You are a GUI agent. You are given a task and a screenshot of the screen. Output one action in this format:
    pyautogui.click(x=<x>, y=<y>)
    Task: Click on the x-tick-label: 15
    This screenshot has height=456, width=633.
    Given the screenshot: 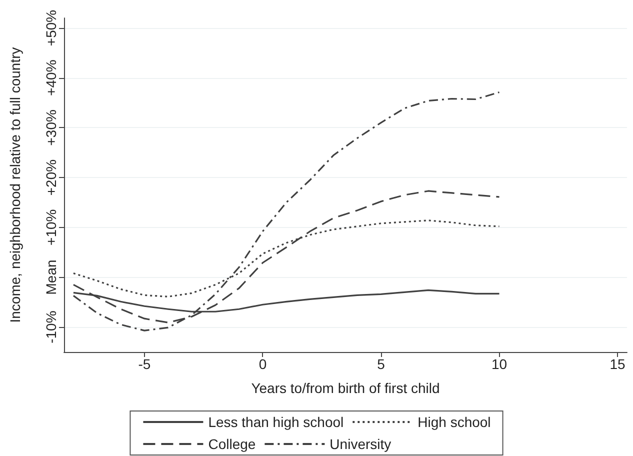 What is the action you would take?
    pyautogui.click(x=618, y=364)
    